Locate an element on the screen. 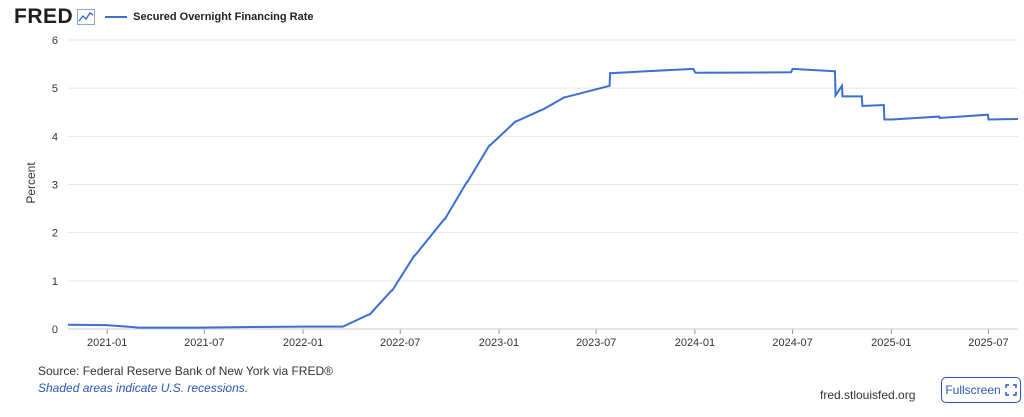 Image resolution: width=1024 pixels, height=417 pixels. x-tick-label: 2021-07 is located at coordinates (204, 343).